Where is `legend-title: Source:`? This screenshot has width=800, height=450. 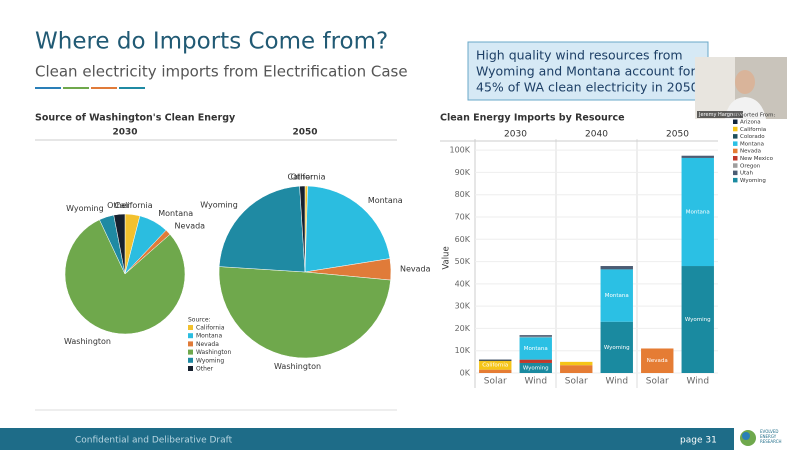
legend-title: Source: is located at coordinates (199, 320).